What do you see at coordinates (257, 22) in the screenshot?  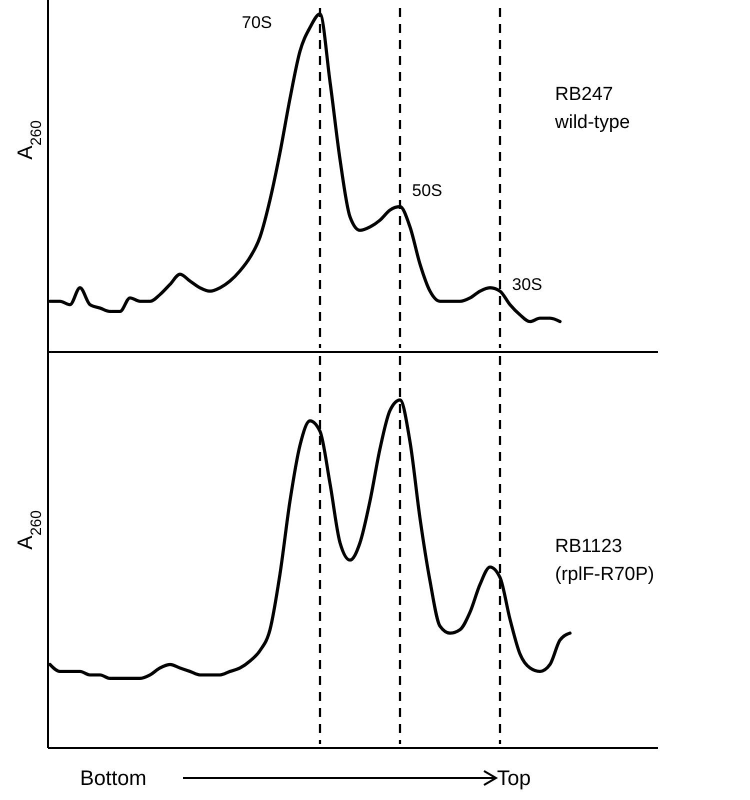 I see `annotation: 70S` at bounding box center [257, 22].